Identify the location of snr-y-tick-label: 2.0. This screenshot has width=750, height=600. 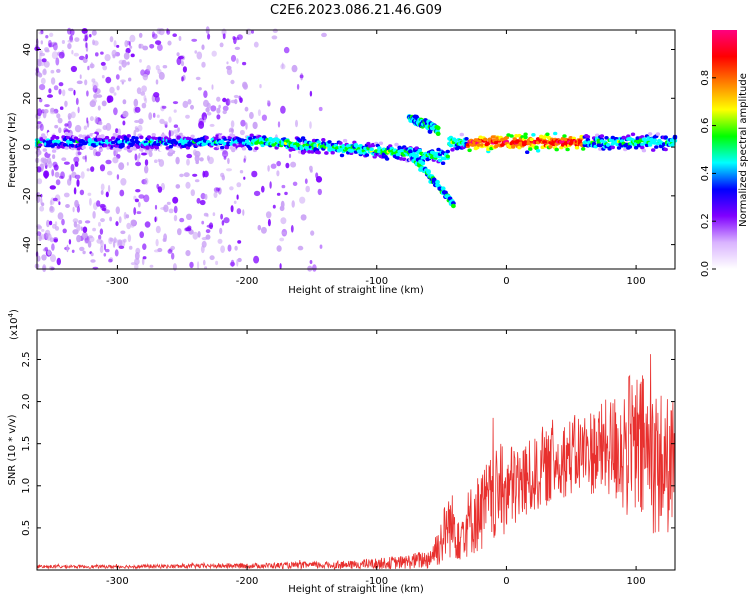
(26, 402).